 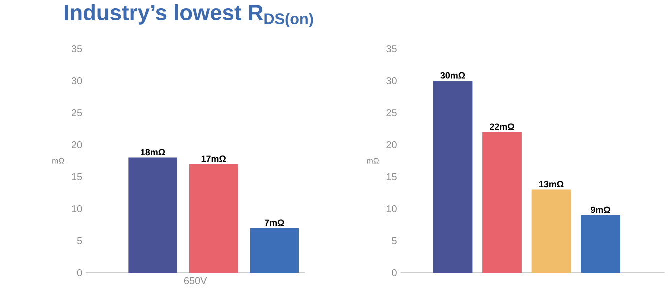 What do you see at coordinates (453, 75) in the screenshot?
I see `data-label: 30mΩ` at bounding box center [453, 75].